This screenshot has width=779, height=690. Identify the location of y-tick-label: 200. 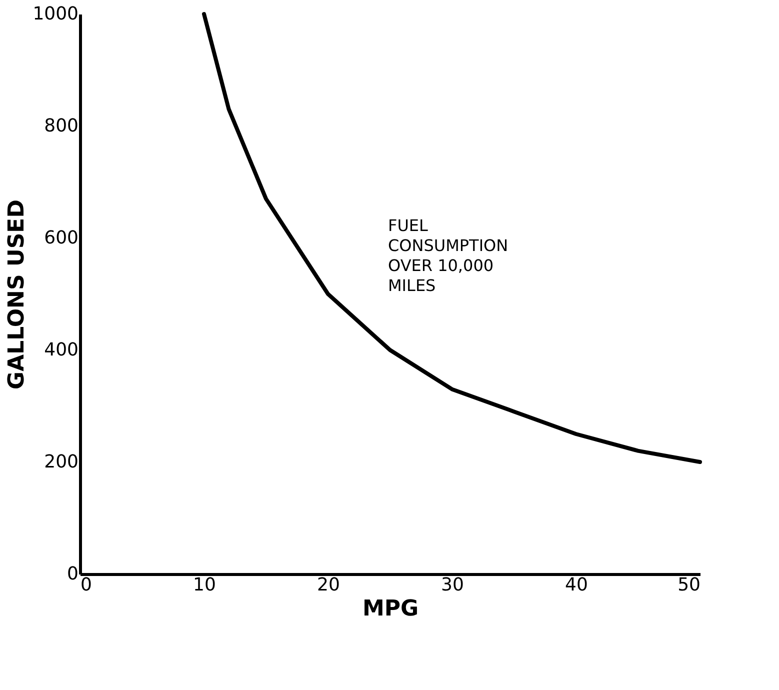
(61, 462).